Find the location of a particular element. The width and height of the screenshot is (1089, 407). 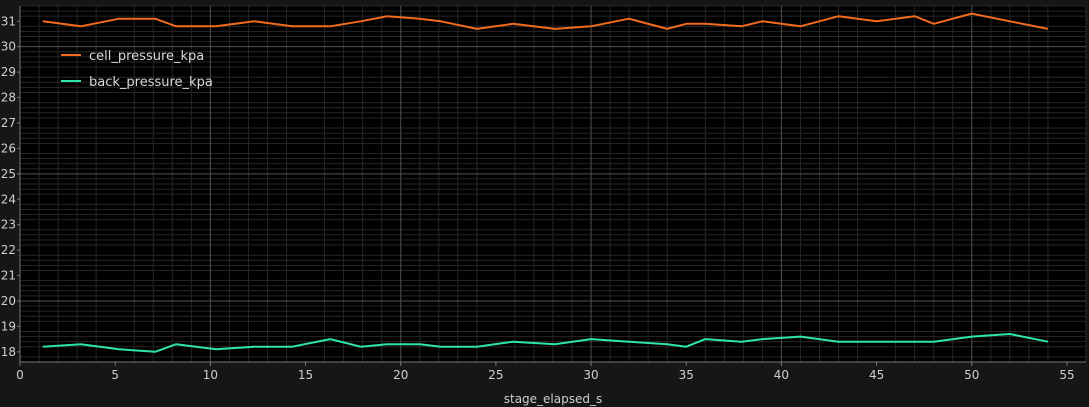

x-axis-title: stage_elapsed_s is located at coordinates (553, 399).